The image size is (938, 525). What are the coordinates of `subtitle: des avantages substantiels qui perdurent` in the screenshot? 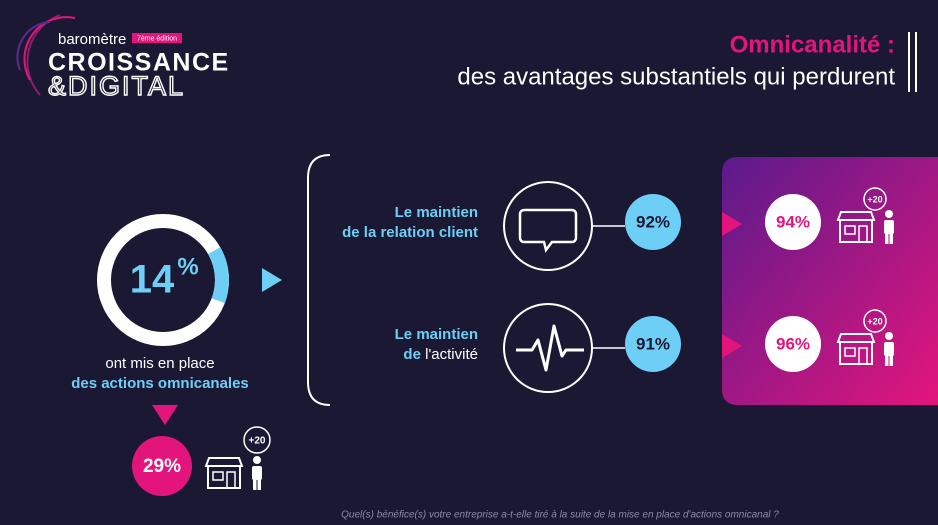 It's located at (676, 76).